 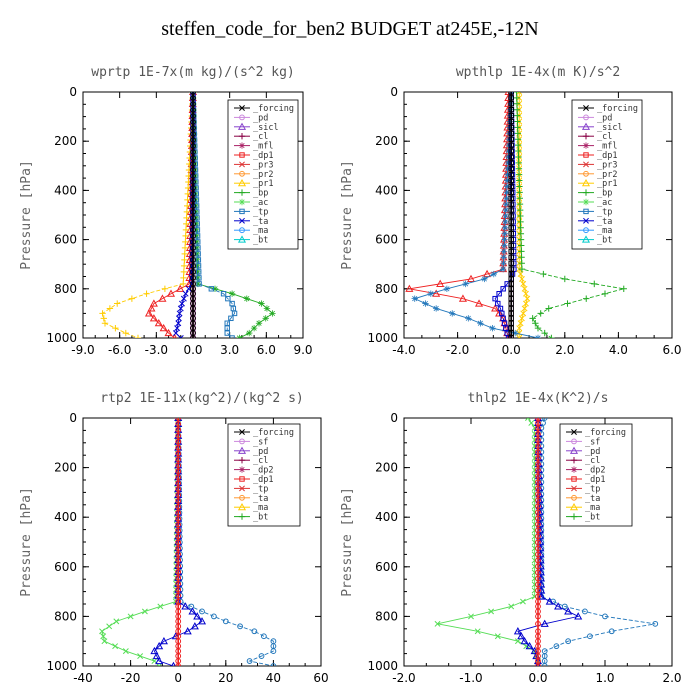 I want to click on y-tick-label: 1000, so click(x=382, y=666).